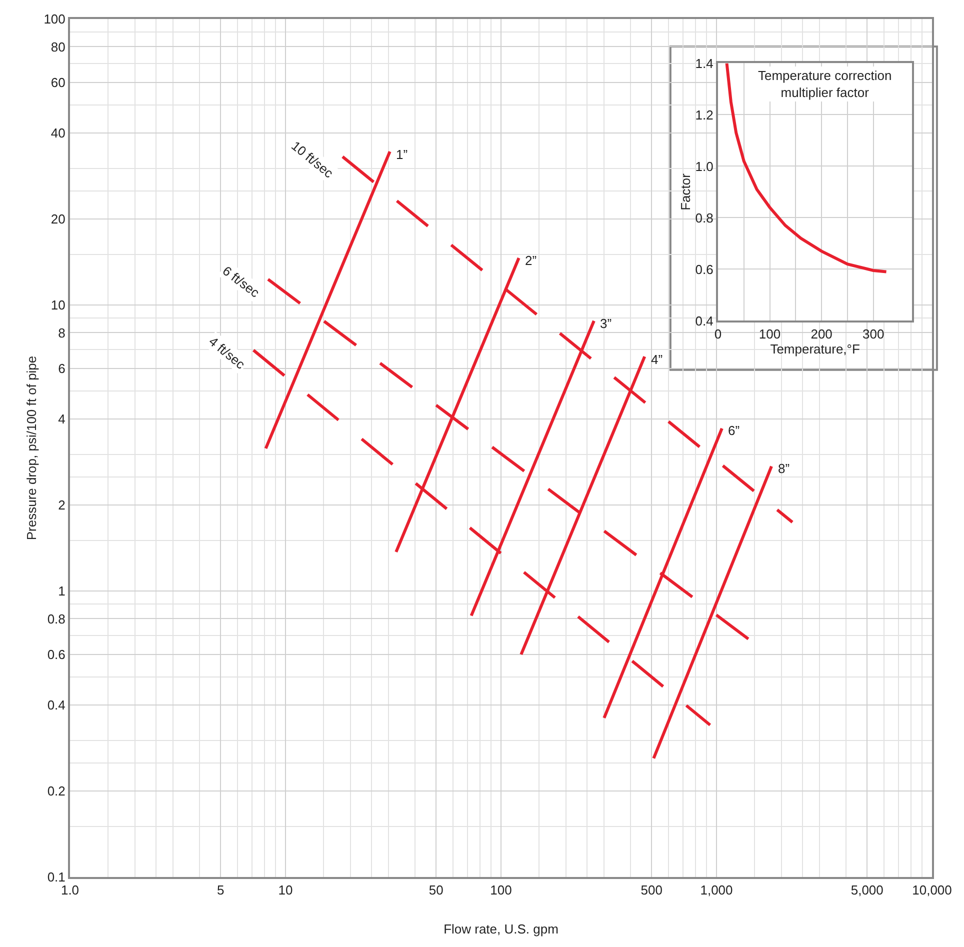 The image size is (964, 947). What do you see at coordinates (704, 63) in the screenshot?
I see `y-tick-label: 1.4` at bounding box center [704, 63].